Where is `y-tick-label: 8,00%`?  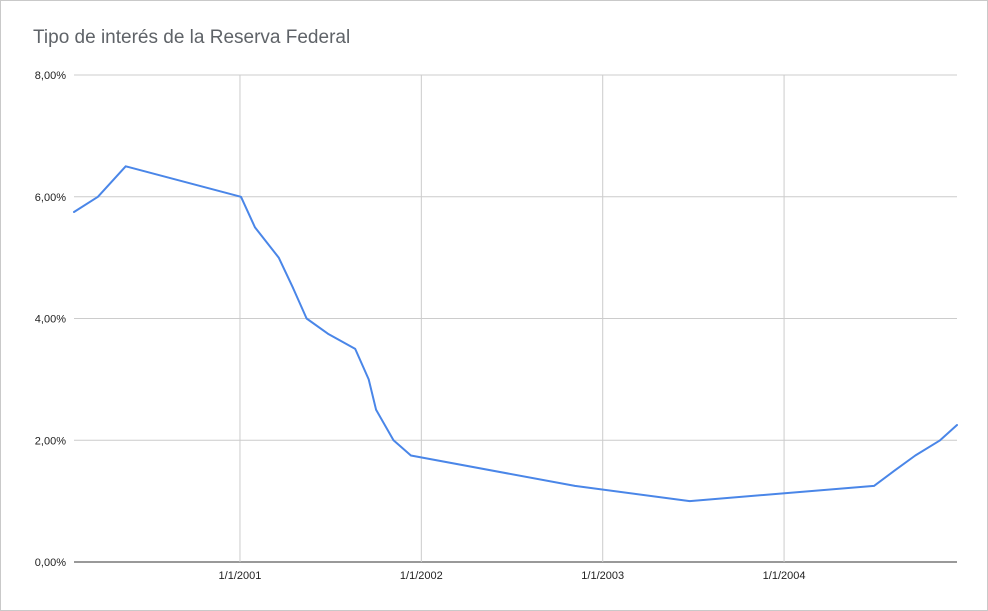
y-tick-label: 8,00% is located at coordinates (50, 76).